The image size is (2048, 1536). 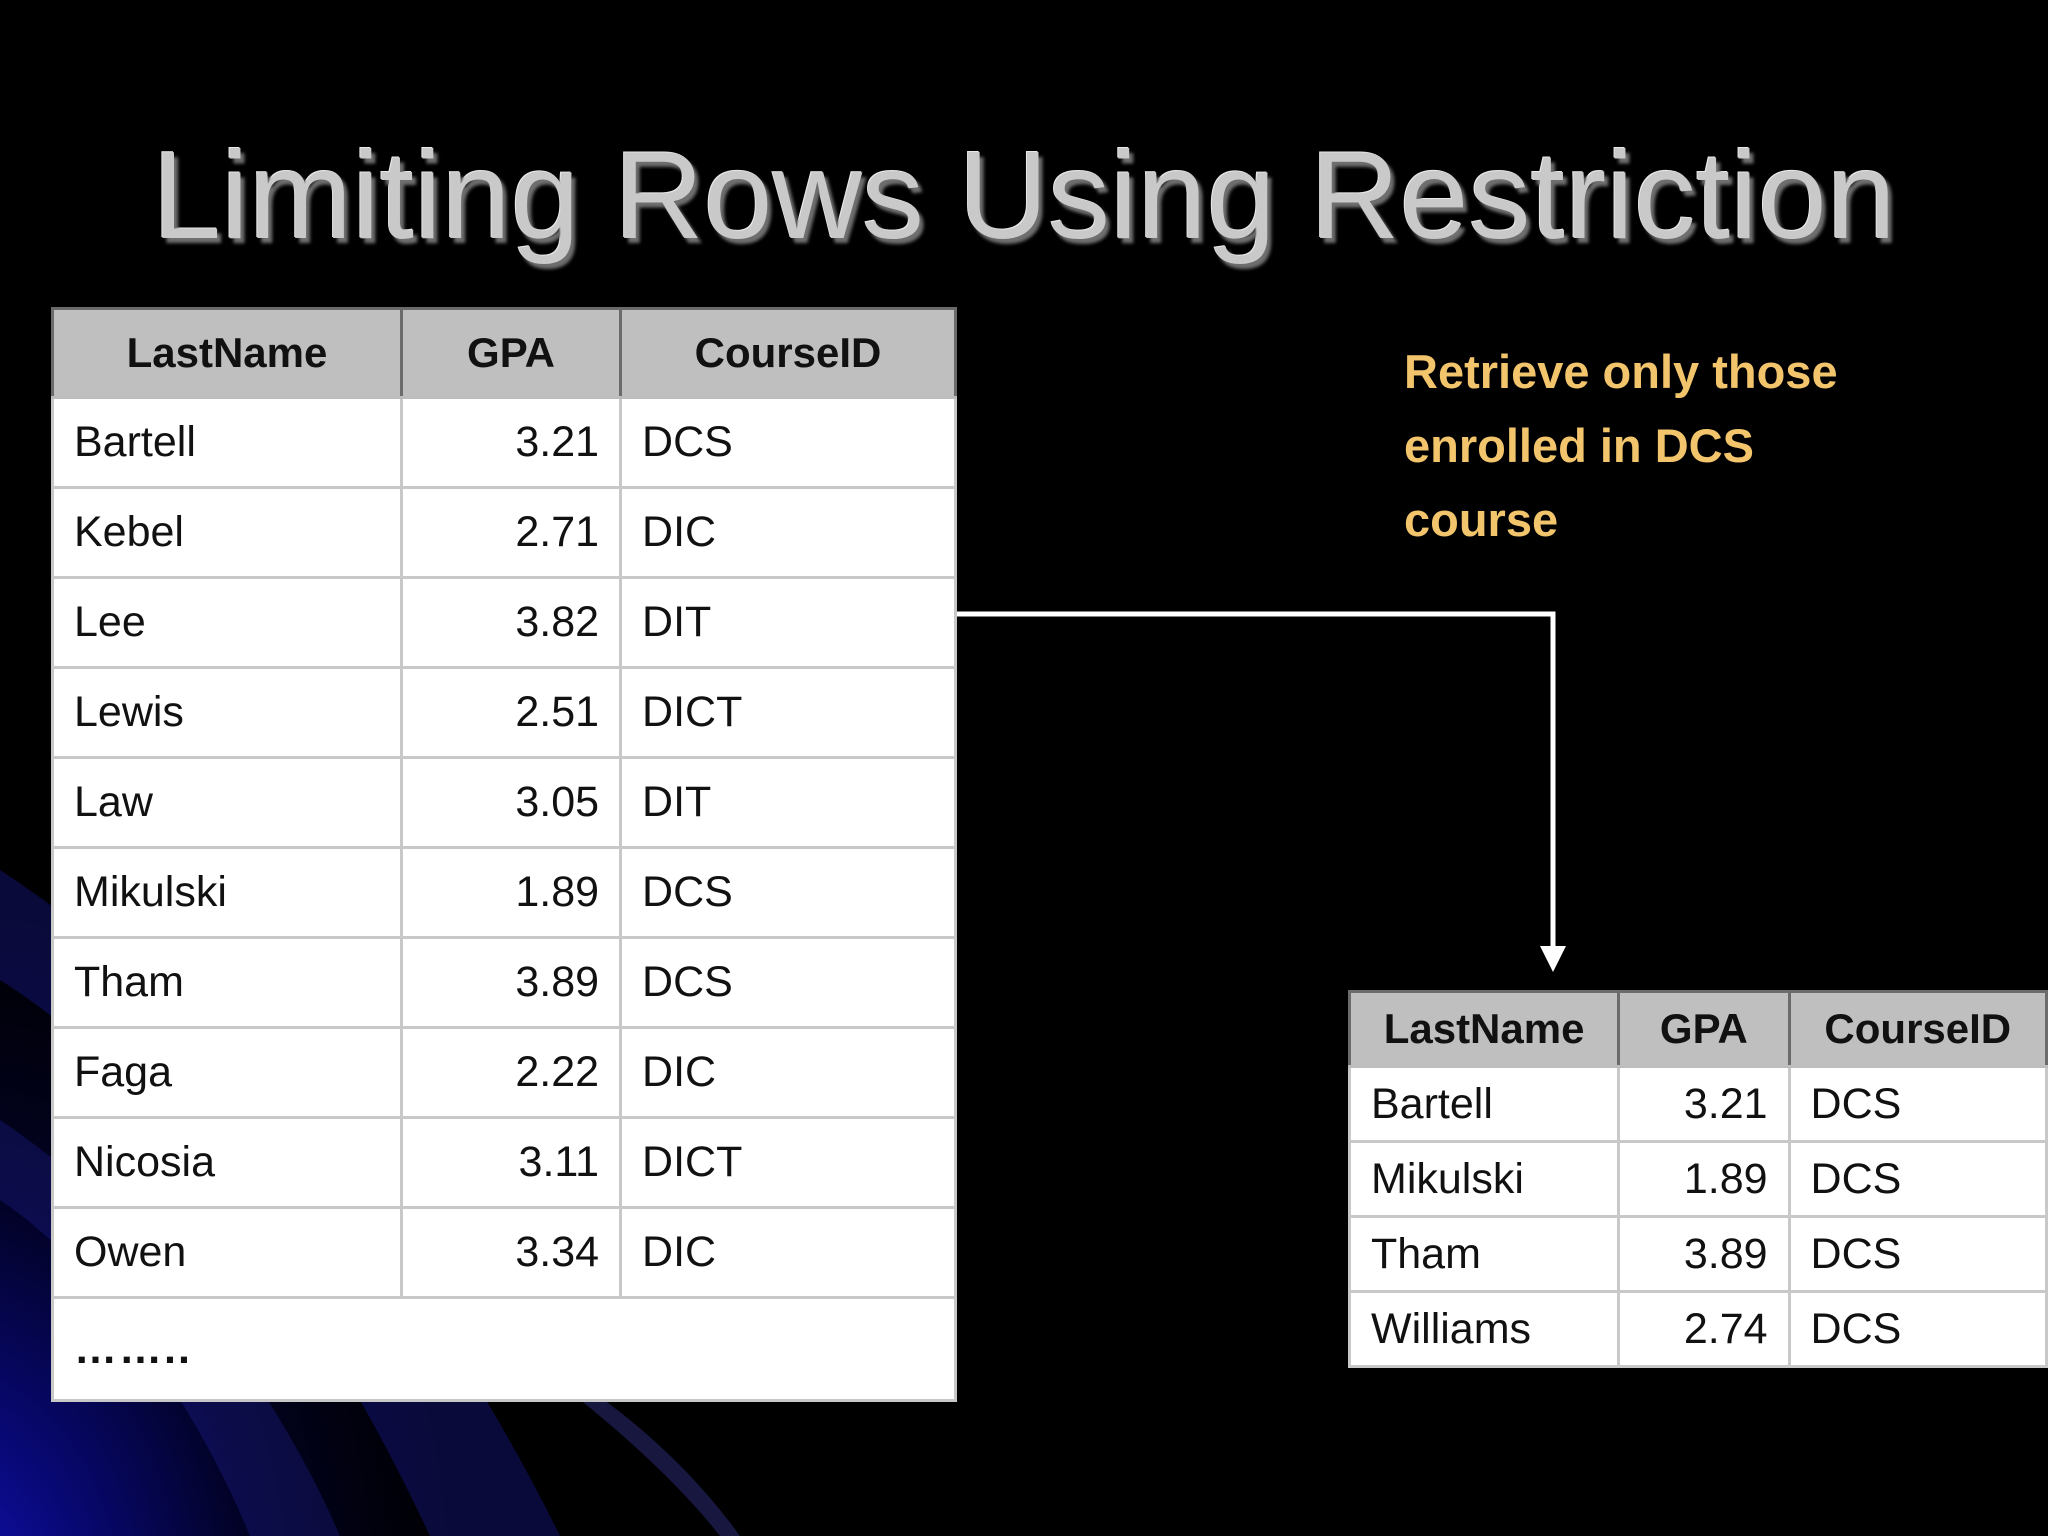 What do you see at coordinates (1484, 1329) in the screenshot?
I see `cell-lastname: Williams` at bounding box center [1484, 1329].